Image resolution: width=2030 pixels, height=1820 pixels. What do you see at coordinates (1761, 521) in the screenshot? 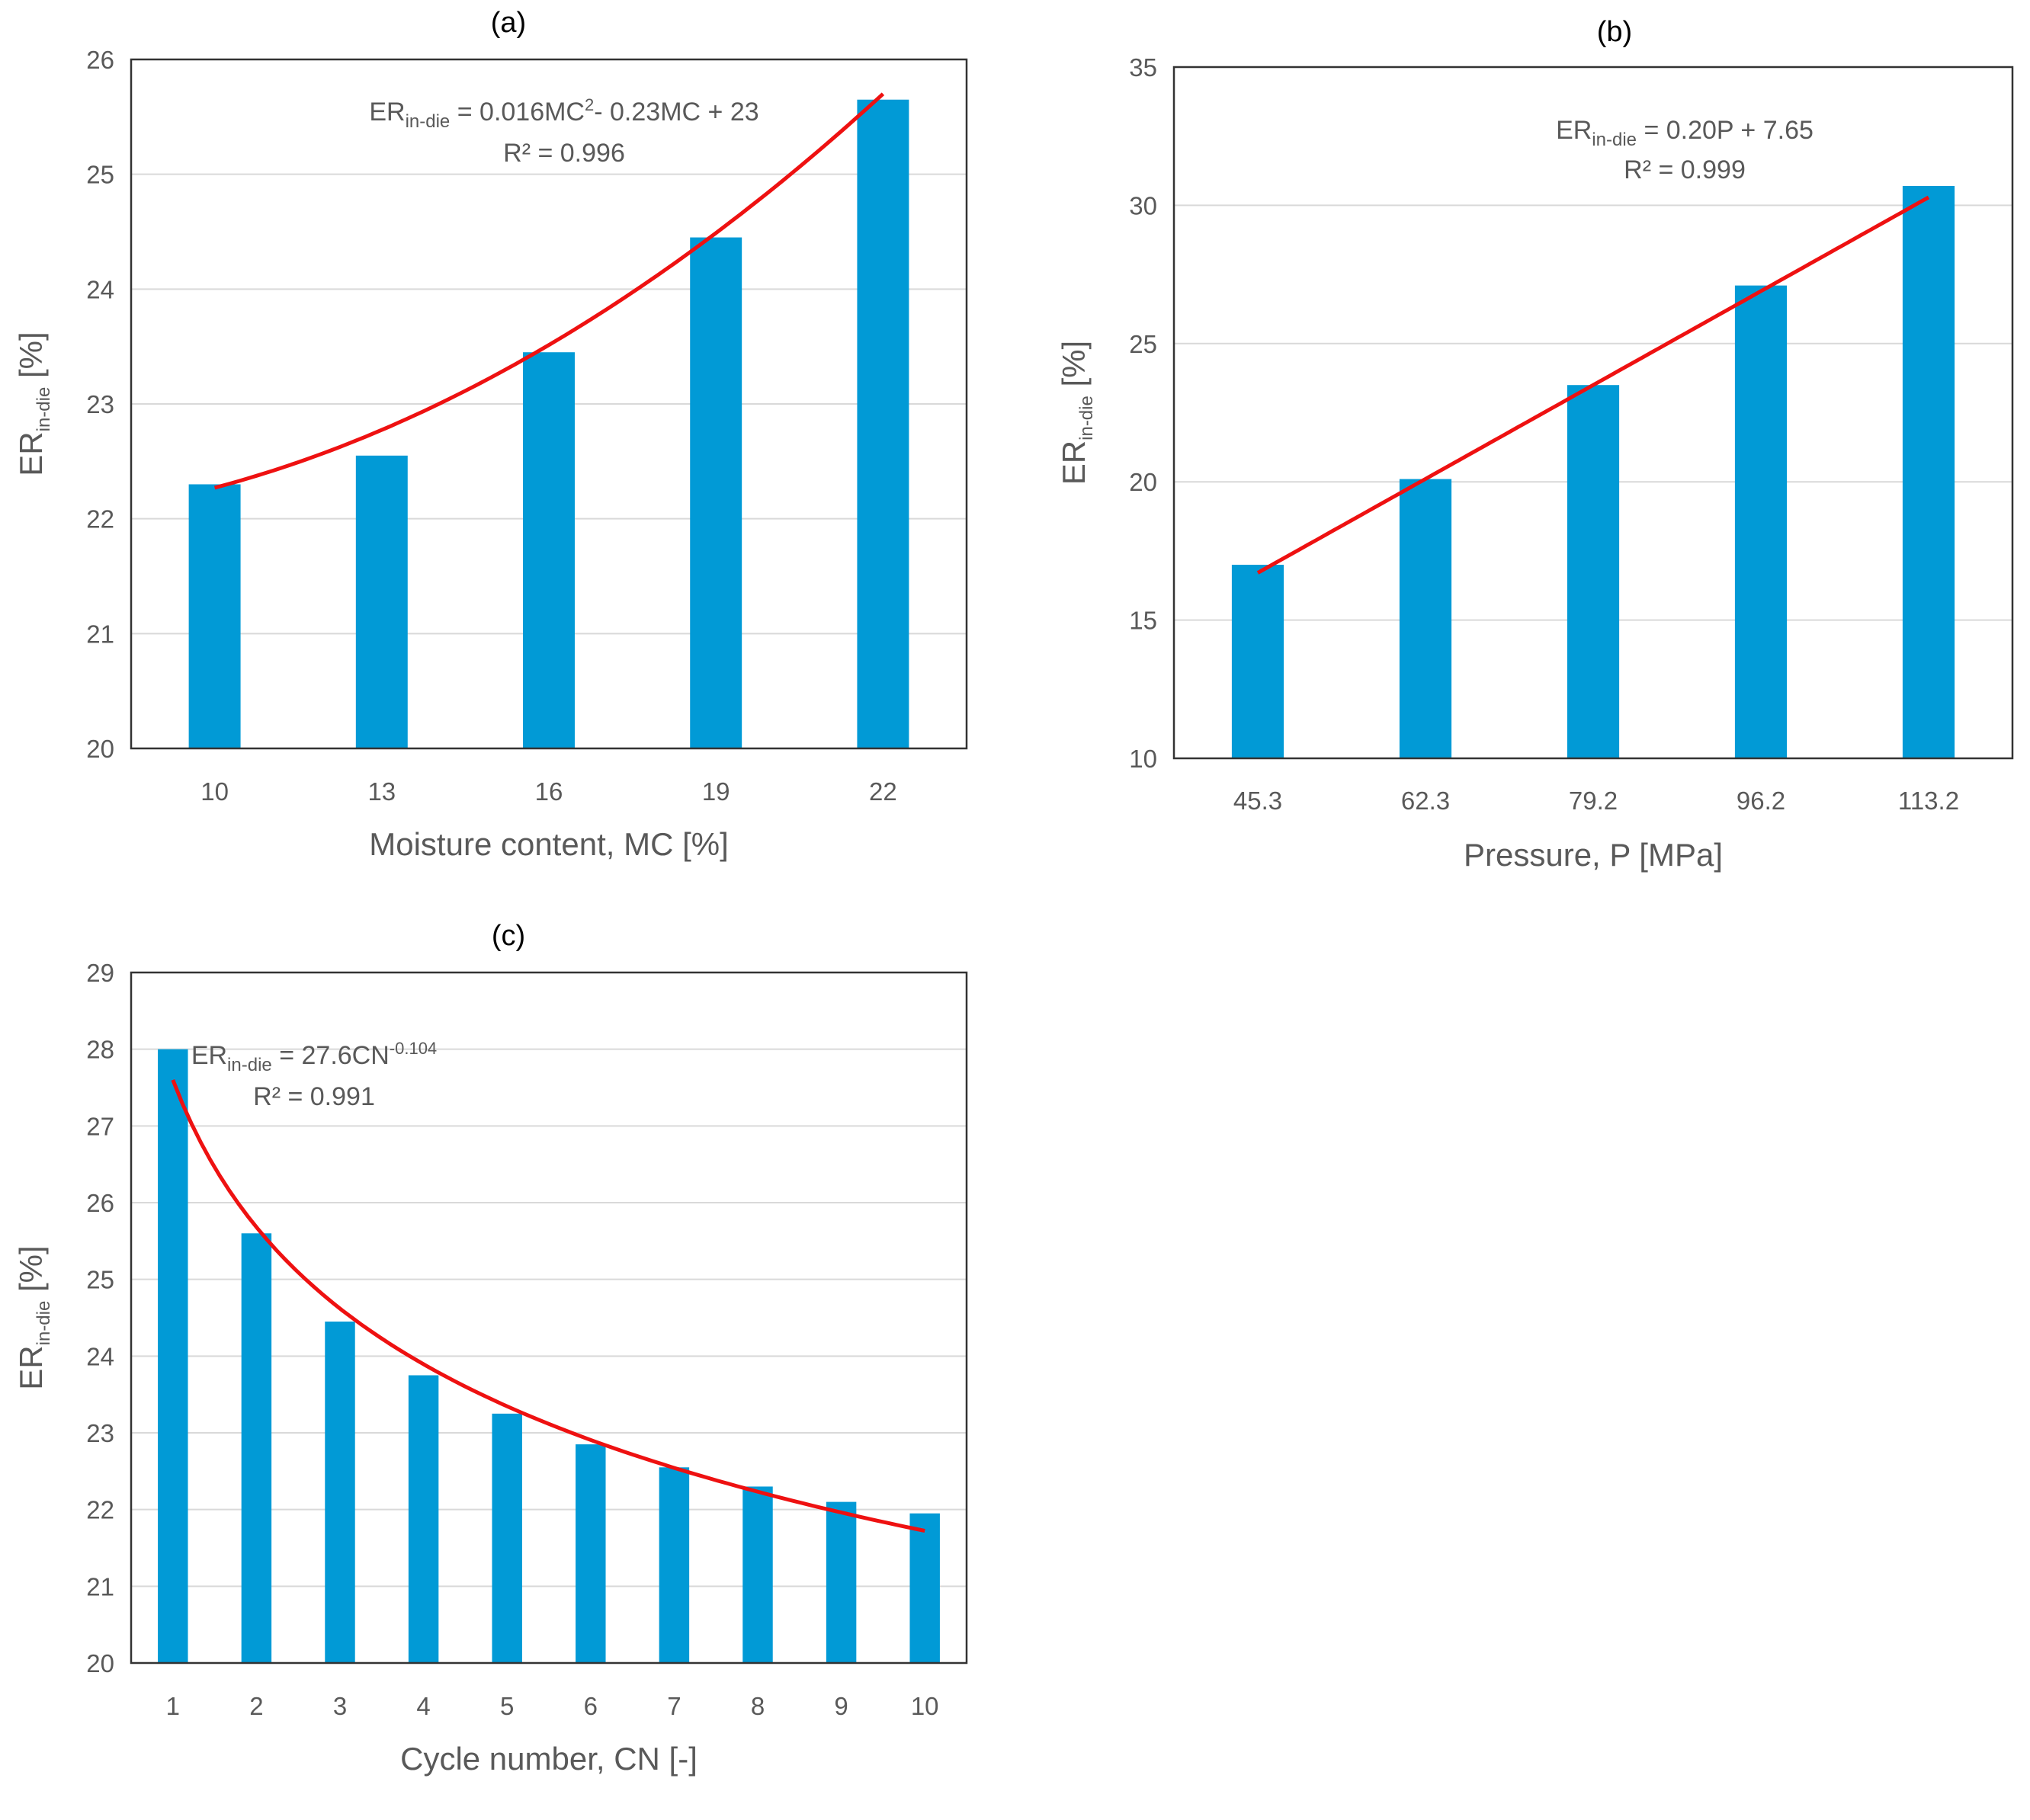
I see `bar-96.2` at bounding box center [1761, 521].